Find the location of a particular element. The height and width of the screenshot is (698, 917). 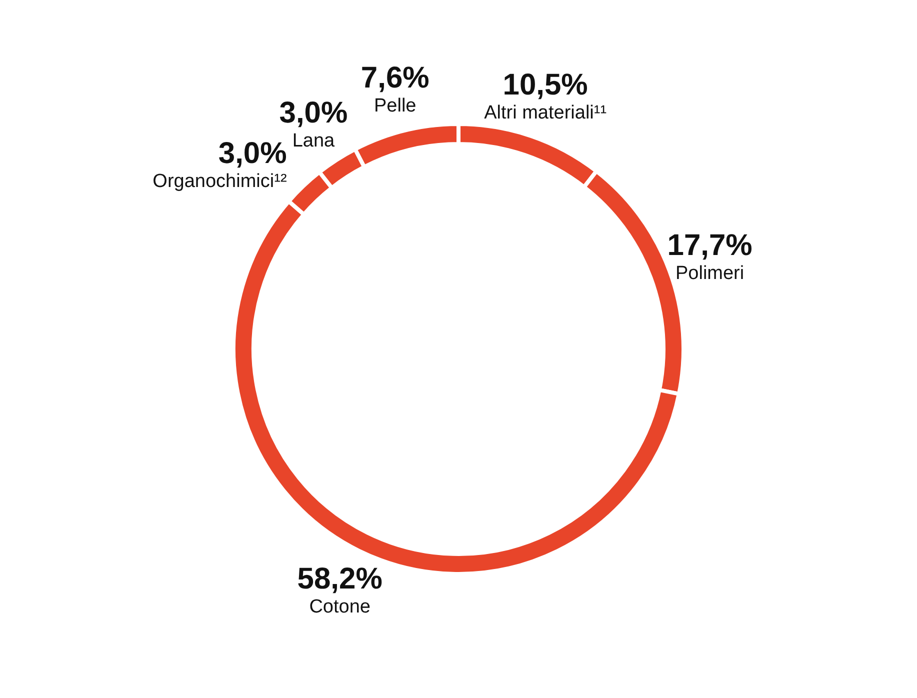

data-label: 10,5% is located at coordinates (545, 85).